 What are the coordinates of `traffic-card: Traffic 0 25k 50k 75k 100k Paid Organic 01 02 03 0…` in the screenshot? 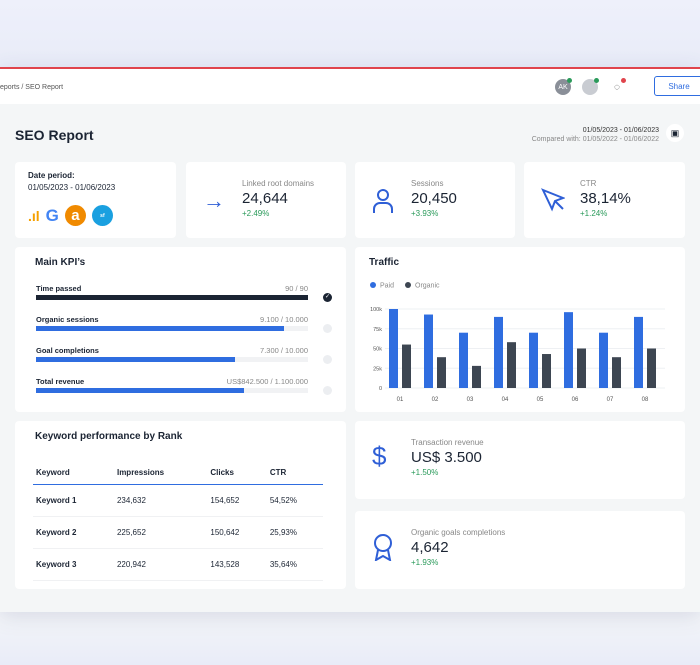 It's located at (520, 329).